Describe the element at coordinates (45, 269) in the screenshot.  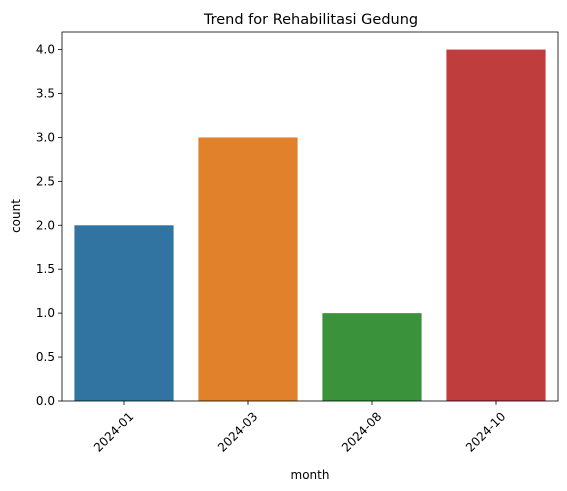
I see `y-tick-label: 1.5` at that location.